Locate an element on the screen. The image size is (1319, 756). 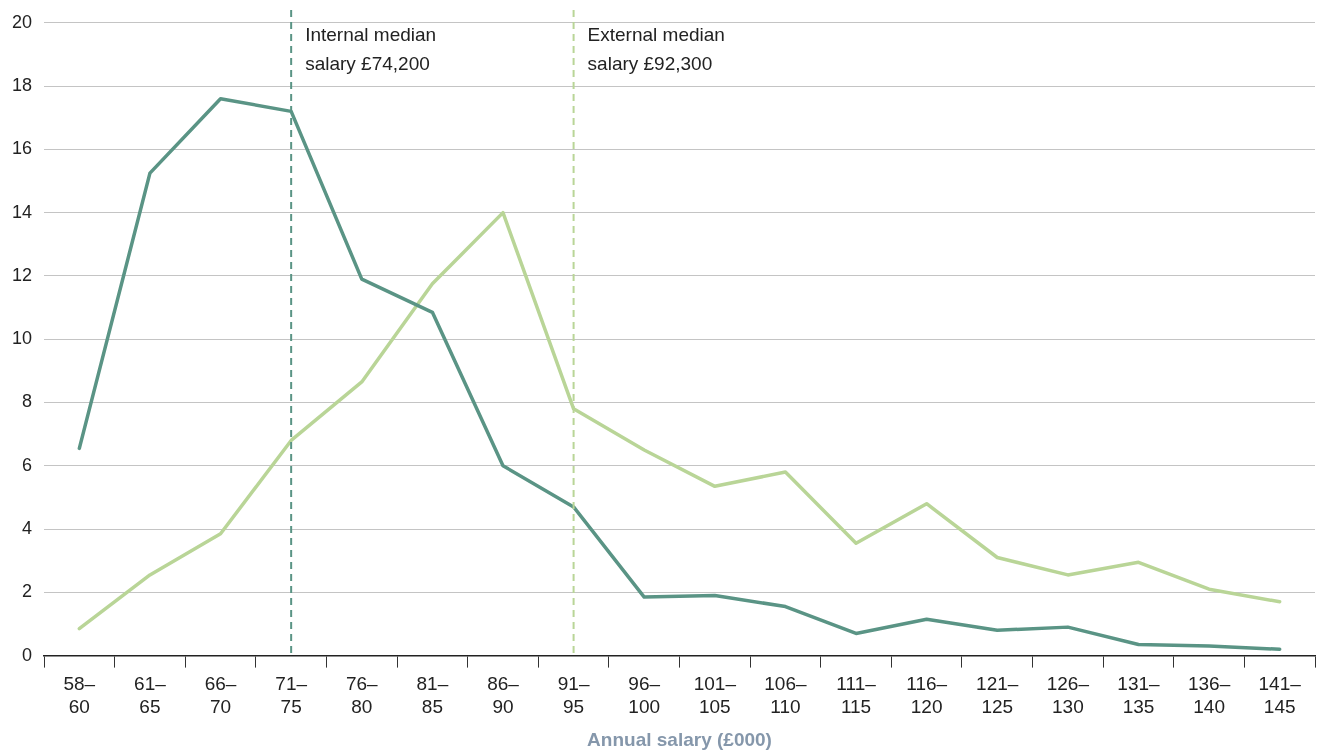
y-tick-label: 18 is located at coordinates (22, 85).